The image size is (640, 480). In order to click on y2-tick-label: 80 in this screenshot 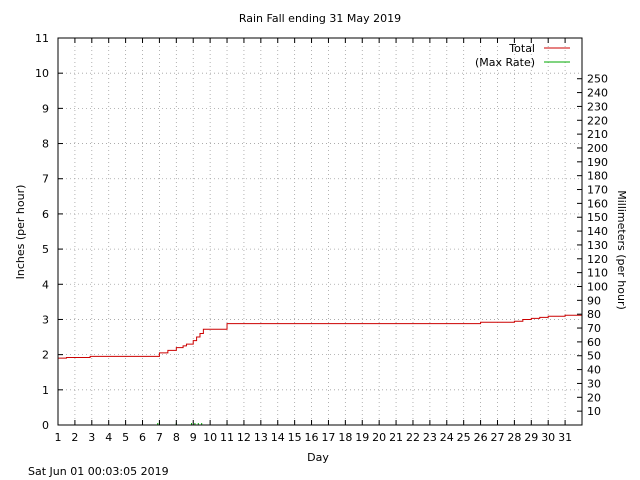, I will do `click(594, 314)`.